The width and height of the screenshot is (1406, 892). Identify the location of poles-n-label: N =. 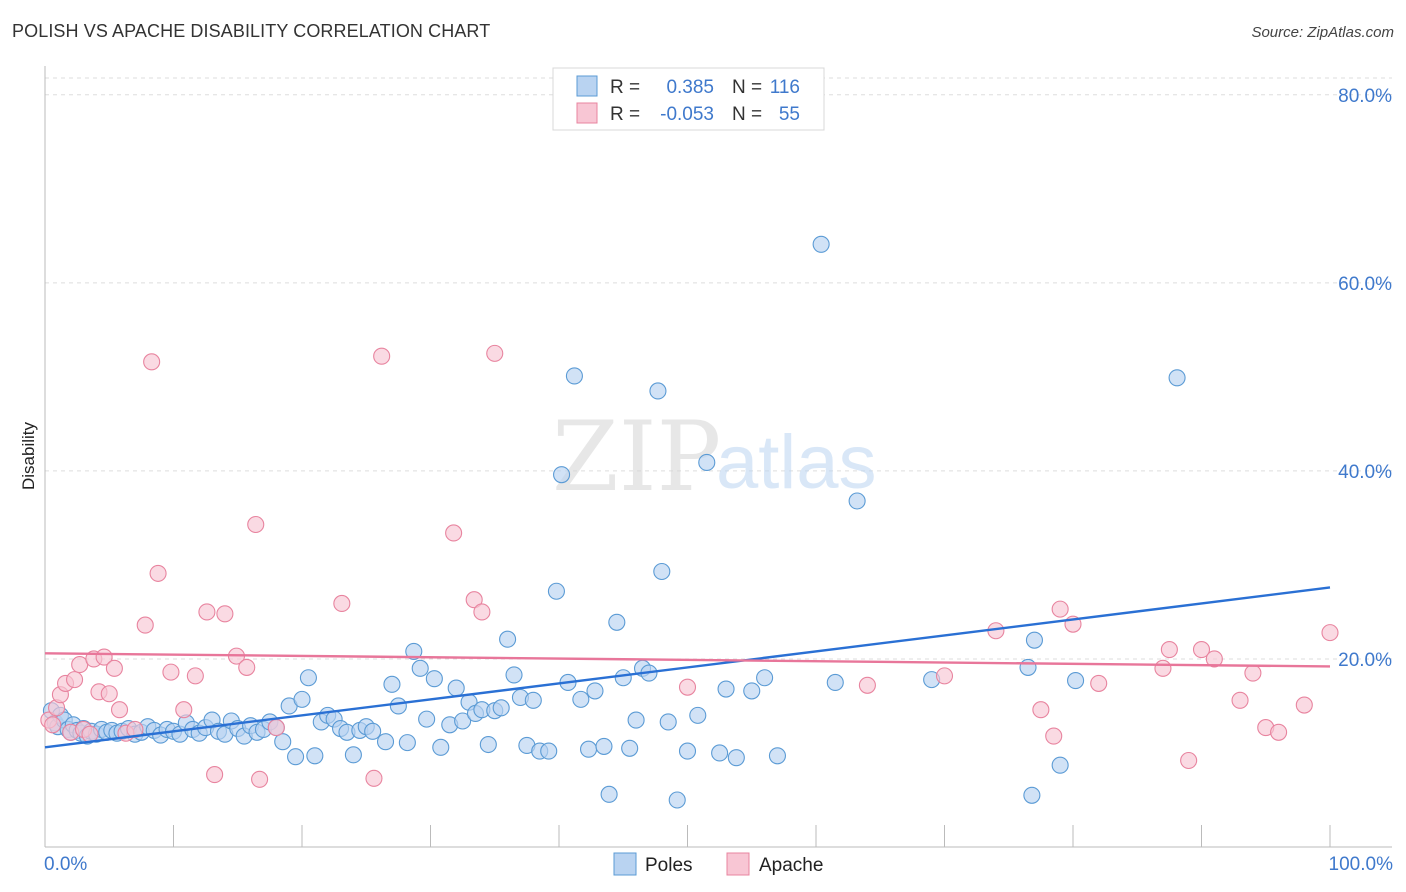
(747, 87).